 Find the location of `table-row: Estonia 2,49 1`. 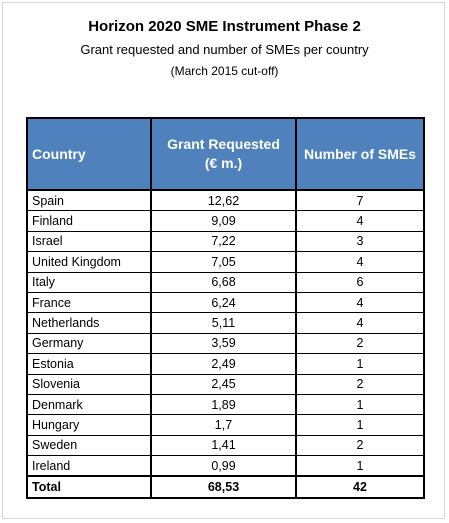

table-row: Estonia 2,49 1 is located at coordinates (225, 364).